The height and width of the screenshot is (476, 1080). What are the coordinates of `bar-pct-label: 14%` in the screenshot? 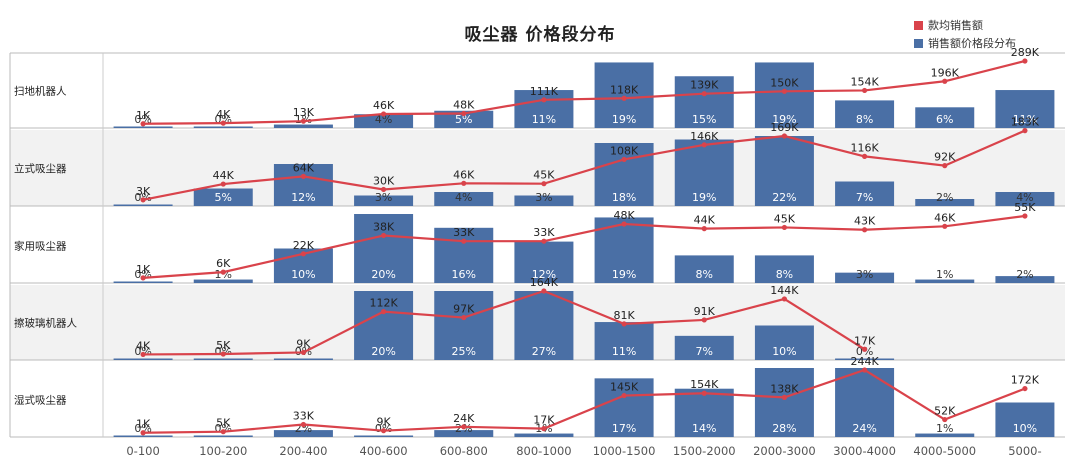 It's located at (704, 428).